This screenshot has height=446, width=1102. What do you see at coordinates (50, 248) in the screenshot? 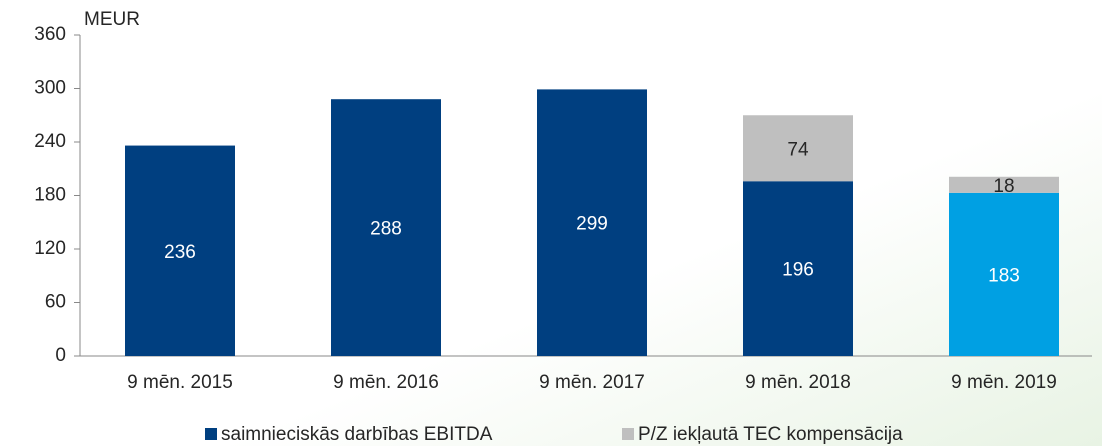
I see `y-tick-label: 120` at bounding box center [50, 248].